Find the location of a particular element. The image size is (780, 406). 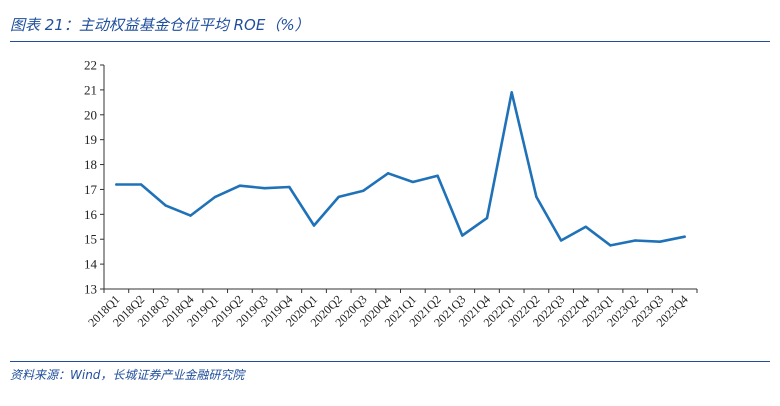

y-tick-label: 13 is located at coordinates (90, 289).